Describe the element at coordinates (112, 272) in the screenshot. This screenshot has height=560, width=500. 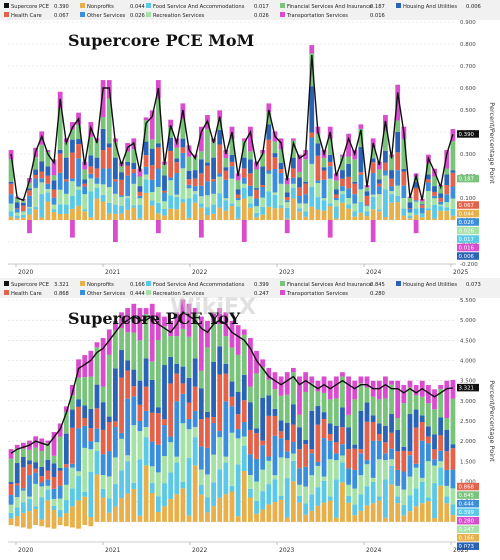
I see `x-tick-label-2021: 2021` at that location.